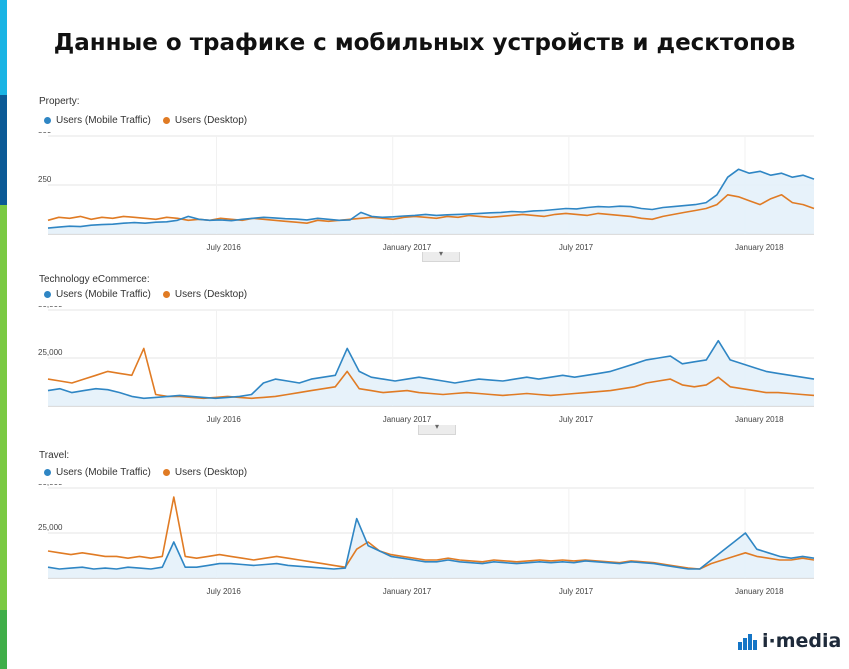 The height and width of the screenshot is (669, 849). I want to click on panel-title: Travel:, so click(54, 455).